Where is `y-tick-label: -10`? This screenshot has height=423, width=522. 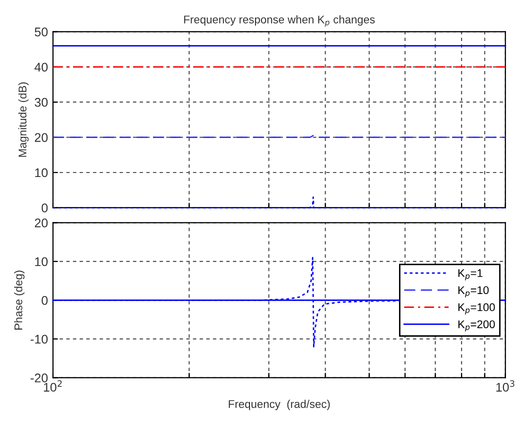
y-tick-label: -10 is located at coordinates (39, 339).